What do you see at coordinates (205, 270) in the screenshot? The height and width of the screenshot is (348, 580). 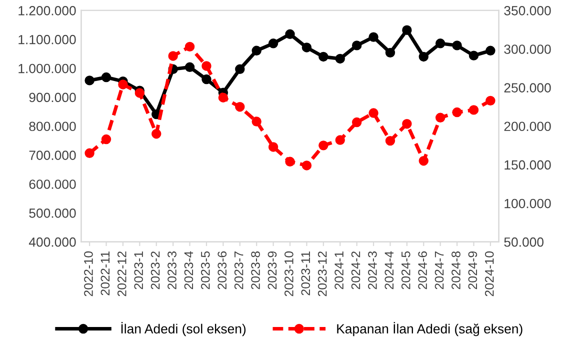 I see `x-tick-label: 2023-5` at bounding box center [205, 270].